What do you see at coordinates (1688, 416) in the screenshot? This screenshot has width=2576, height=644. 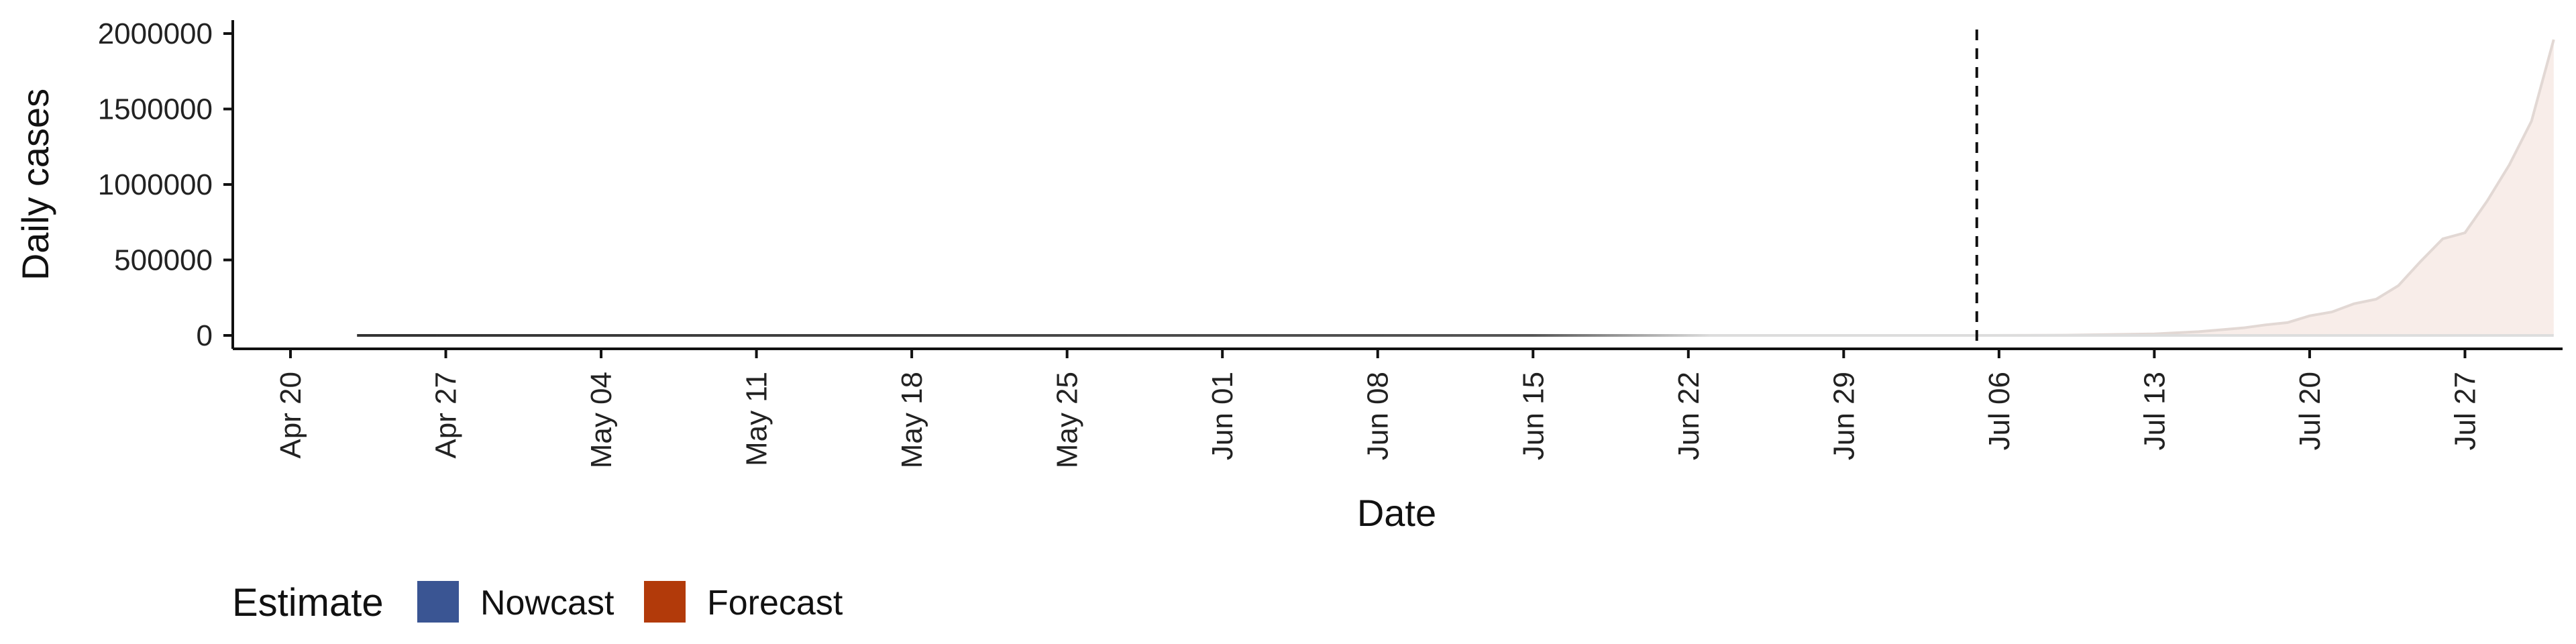 I see `x-tick-label: Jun 22` at bounding box center [1688, 416].